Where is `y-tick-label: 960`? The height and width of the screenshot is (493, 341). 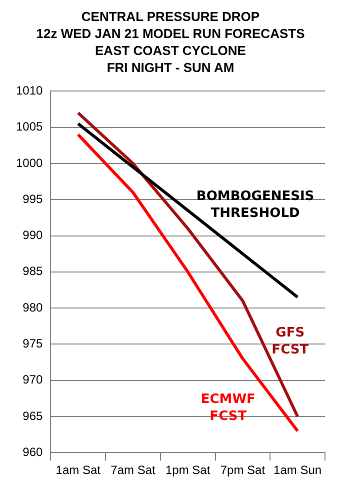
y-tick-label: 960 is located at coordinates (33, 451).